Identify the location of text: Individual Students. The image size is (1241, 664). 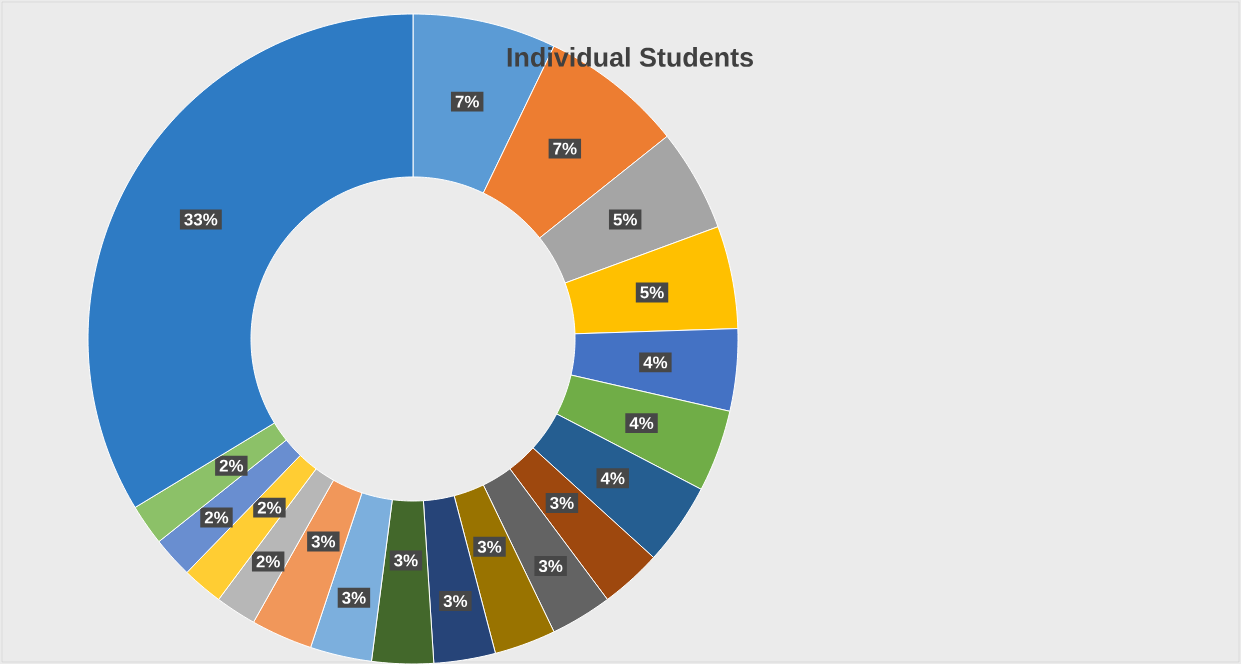
(630, 56).